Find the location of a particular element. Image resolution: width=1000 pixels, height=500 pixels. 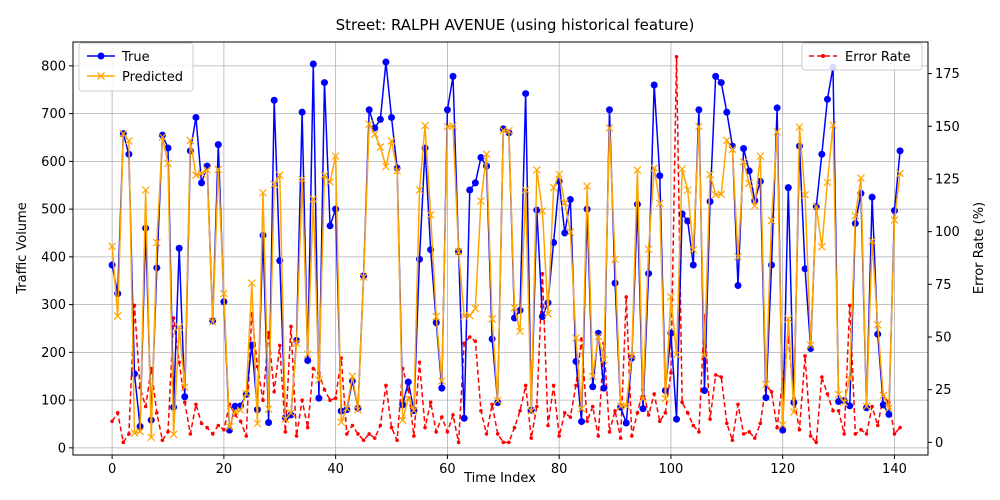

x-tick-label: 140 is located at coordinates (894, 469).